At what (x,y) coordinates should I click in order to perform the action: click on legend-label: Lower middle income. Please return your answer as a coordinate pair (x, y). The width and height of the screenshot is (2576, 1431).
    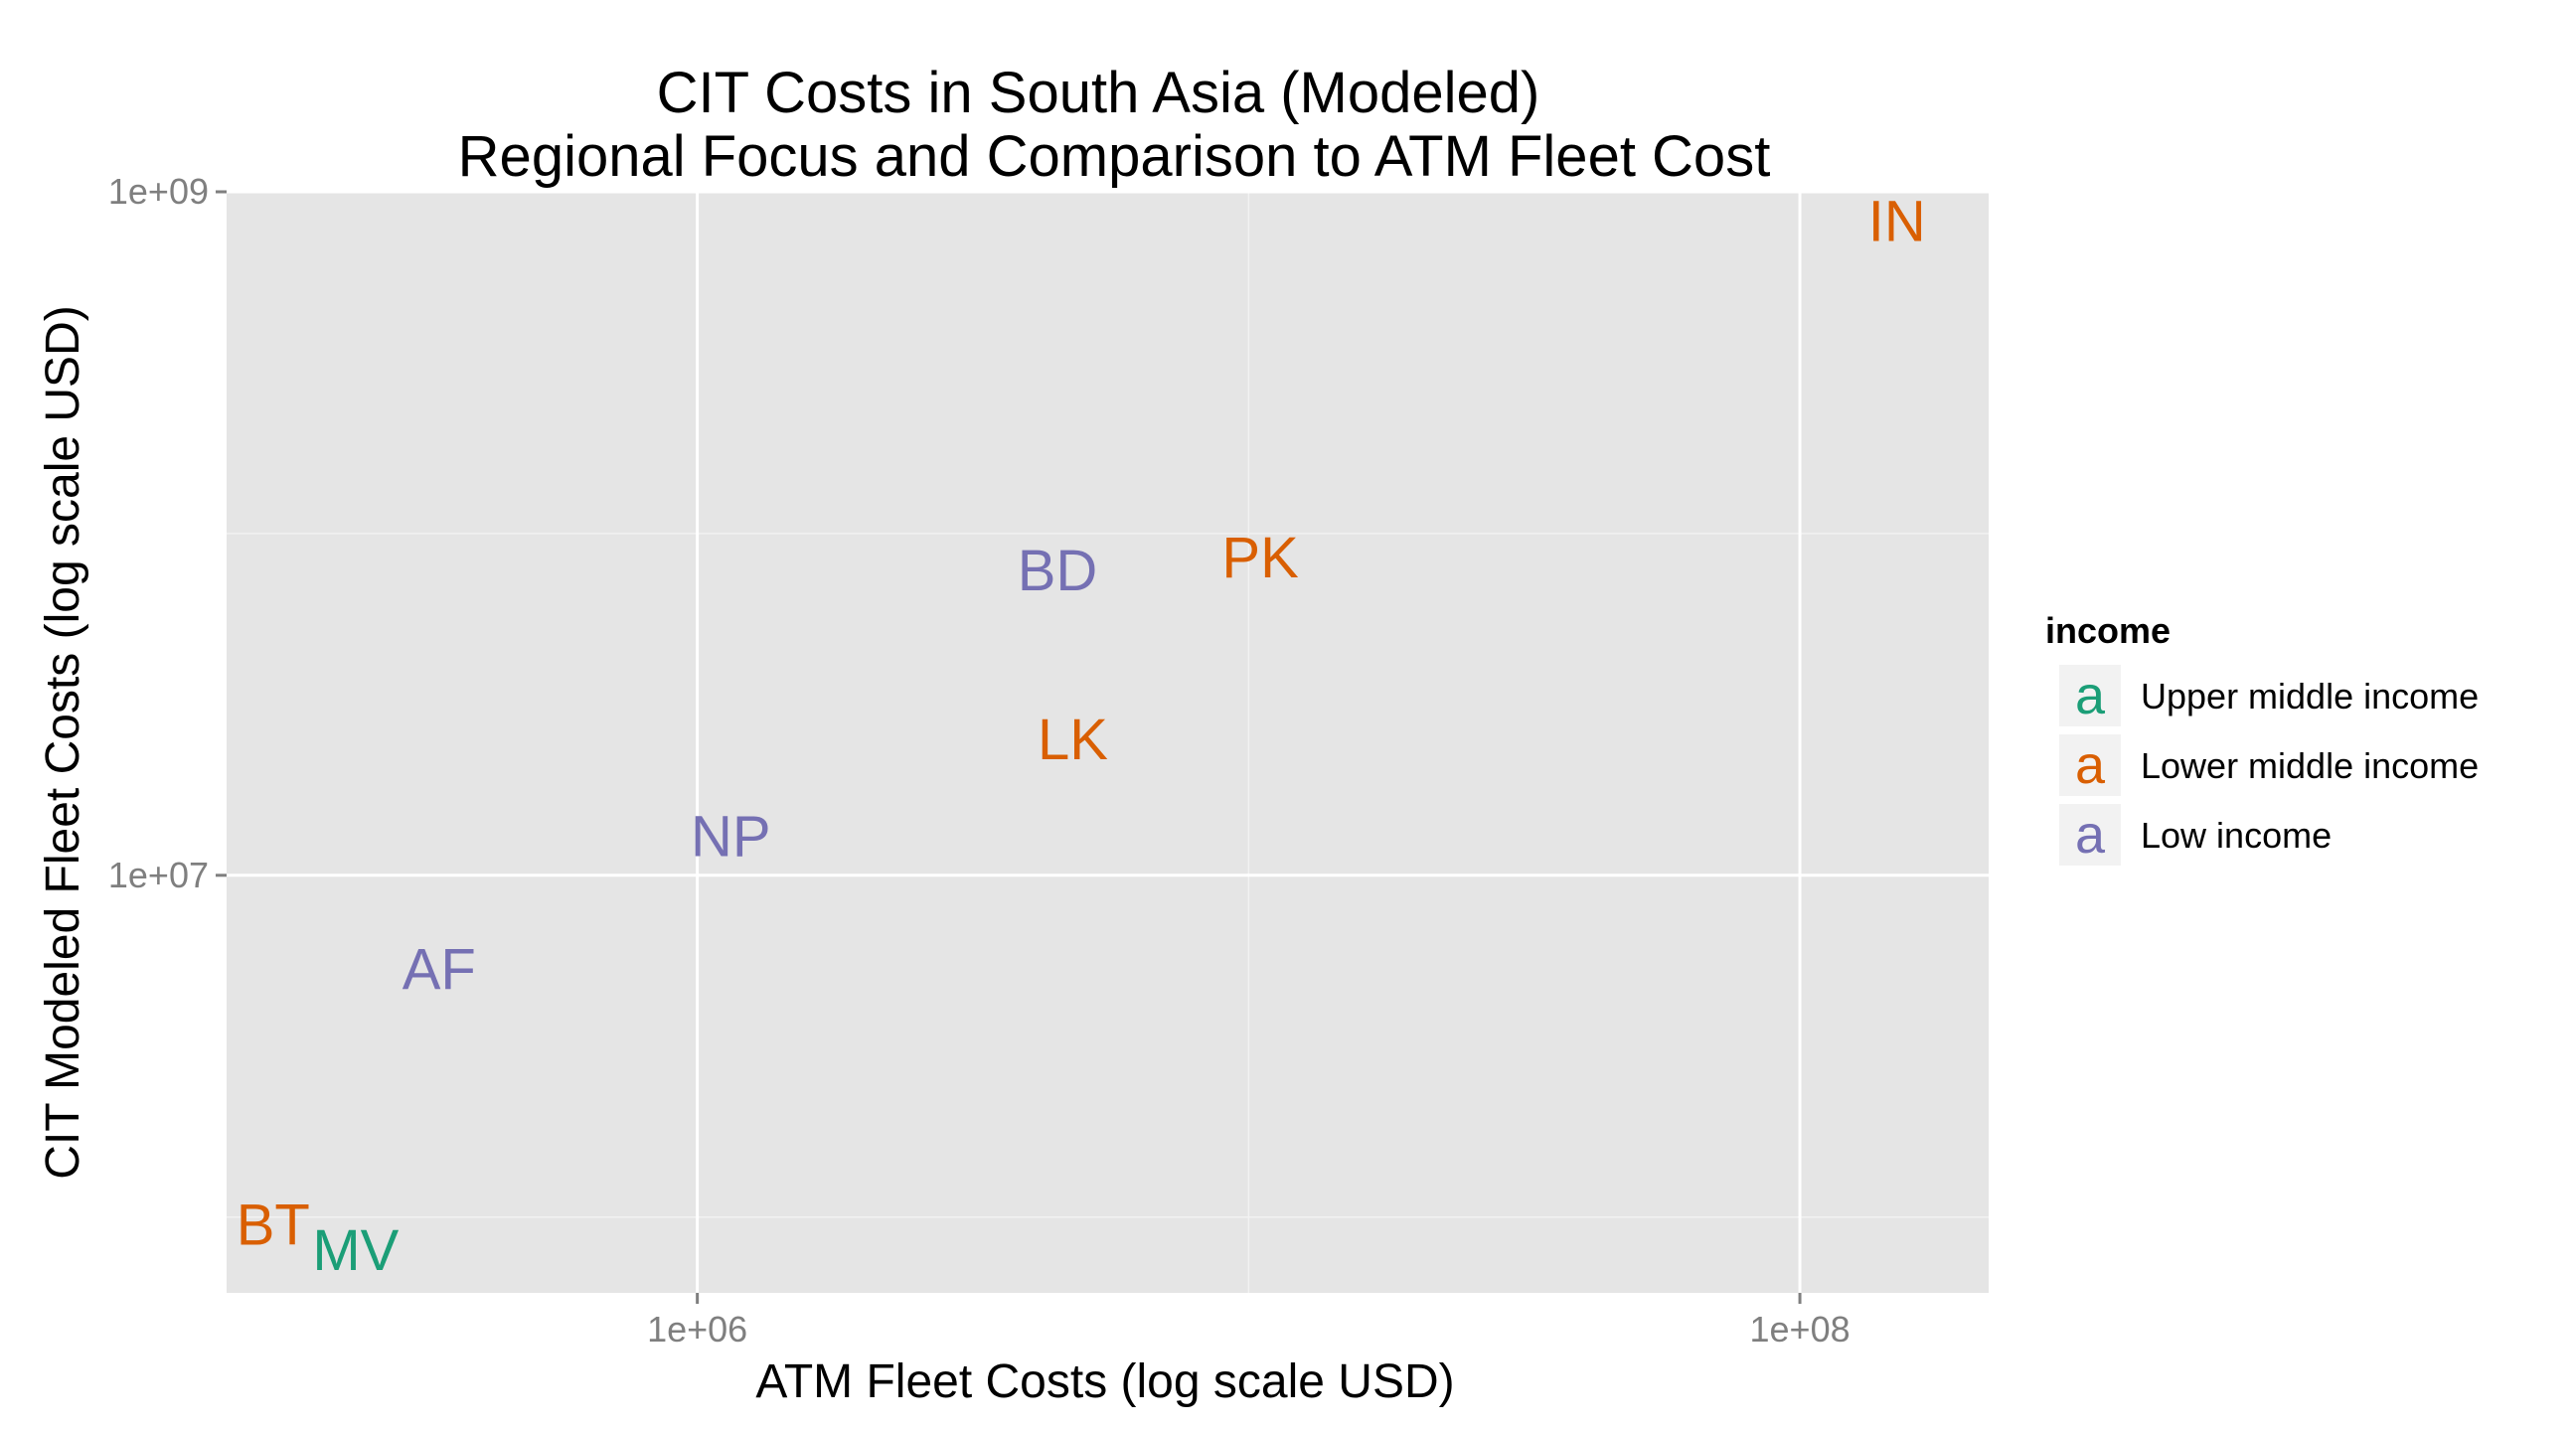
    Looking at the image, I should click on (2310, 765).